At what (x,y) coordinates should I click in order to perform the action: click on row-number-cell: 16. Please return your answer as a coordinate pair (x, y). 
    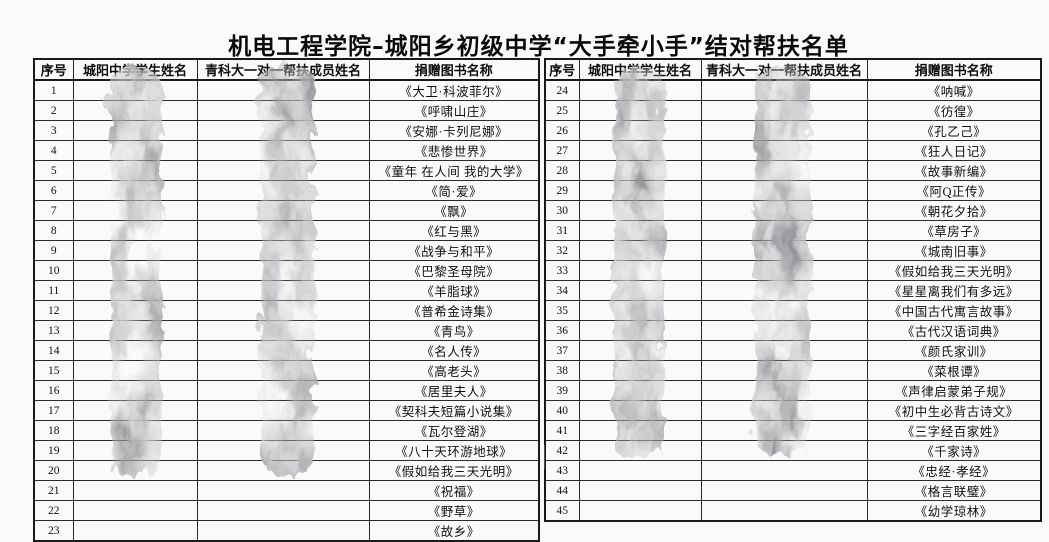
    Looking at the image, I should click on (53, 390).